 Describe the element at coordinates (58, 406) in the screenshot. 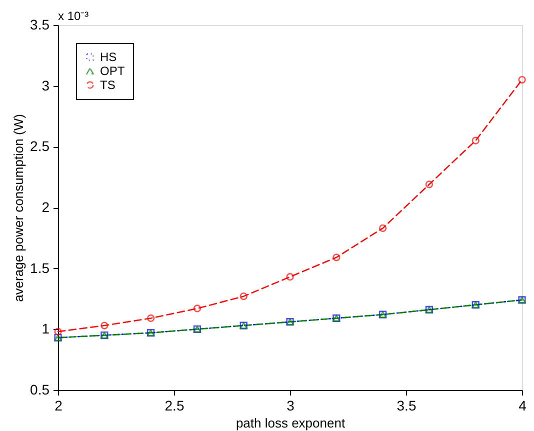

I see `x-tick-label: 2` at that location.